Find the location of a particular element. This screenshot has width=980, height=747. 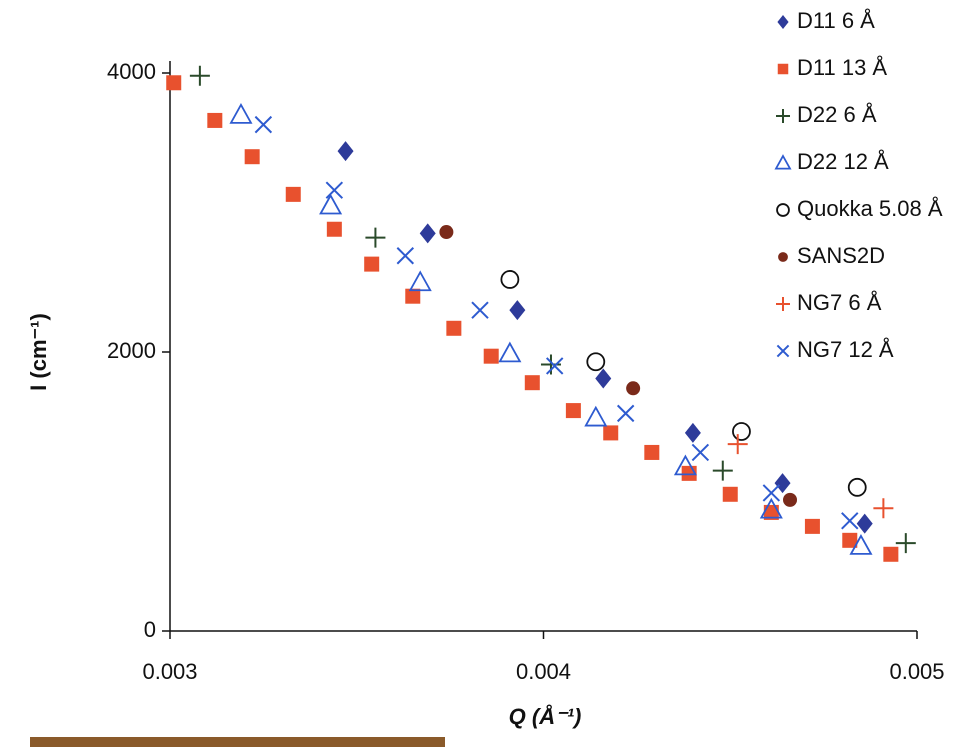

y-axis-label: I (cm⁻¹) is located at coordinates (38, 352).